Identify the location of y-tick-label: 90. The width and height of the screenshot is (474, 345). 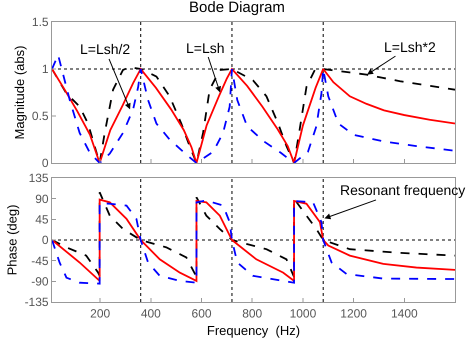
(42, 199).